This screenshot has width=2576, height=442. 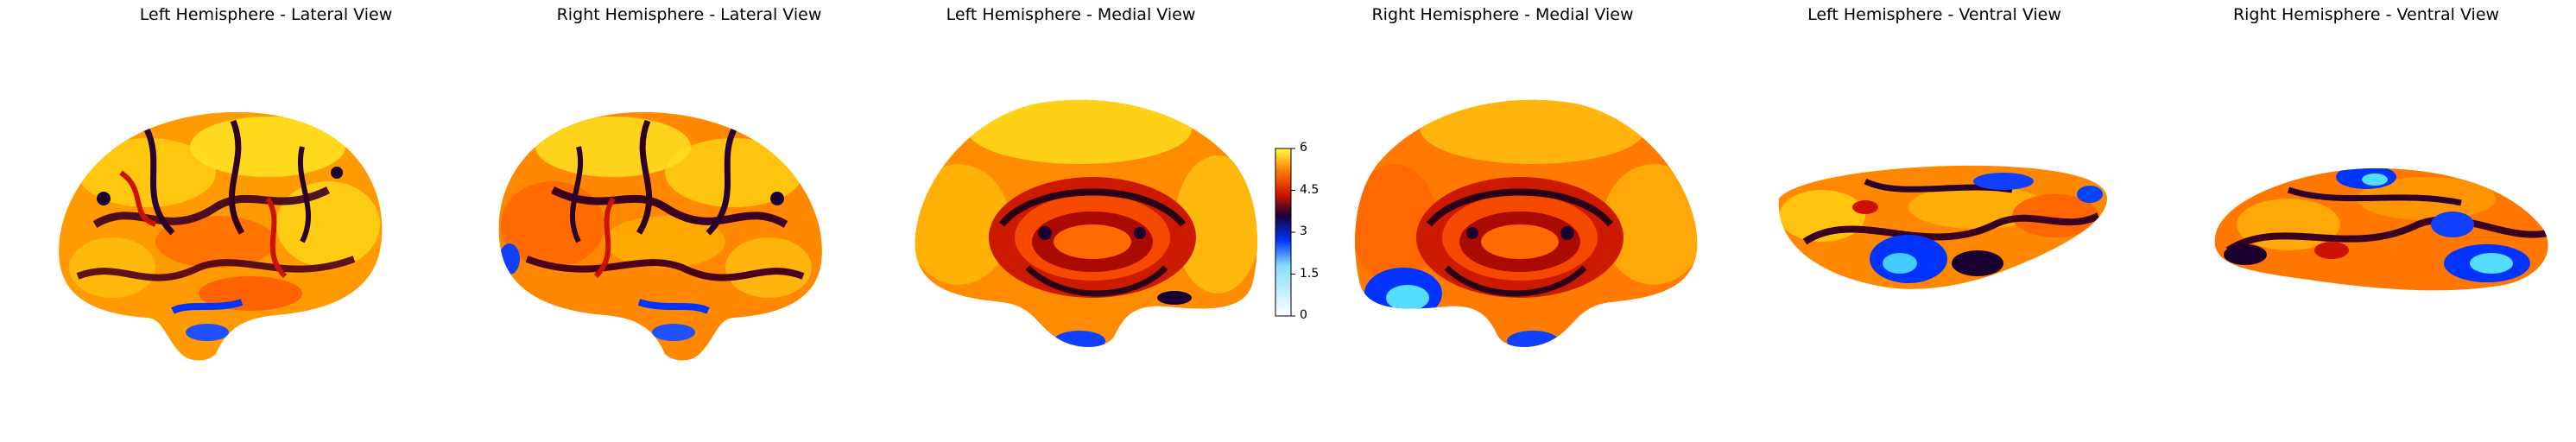 I want to click on brain-left-medial, so click(x=1086, y=223).